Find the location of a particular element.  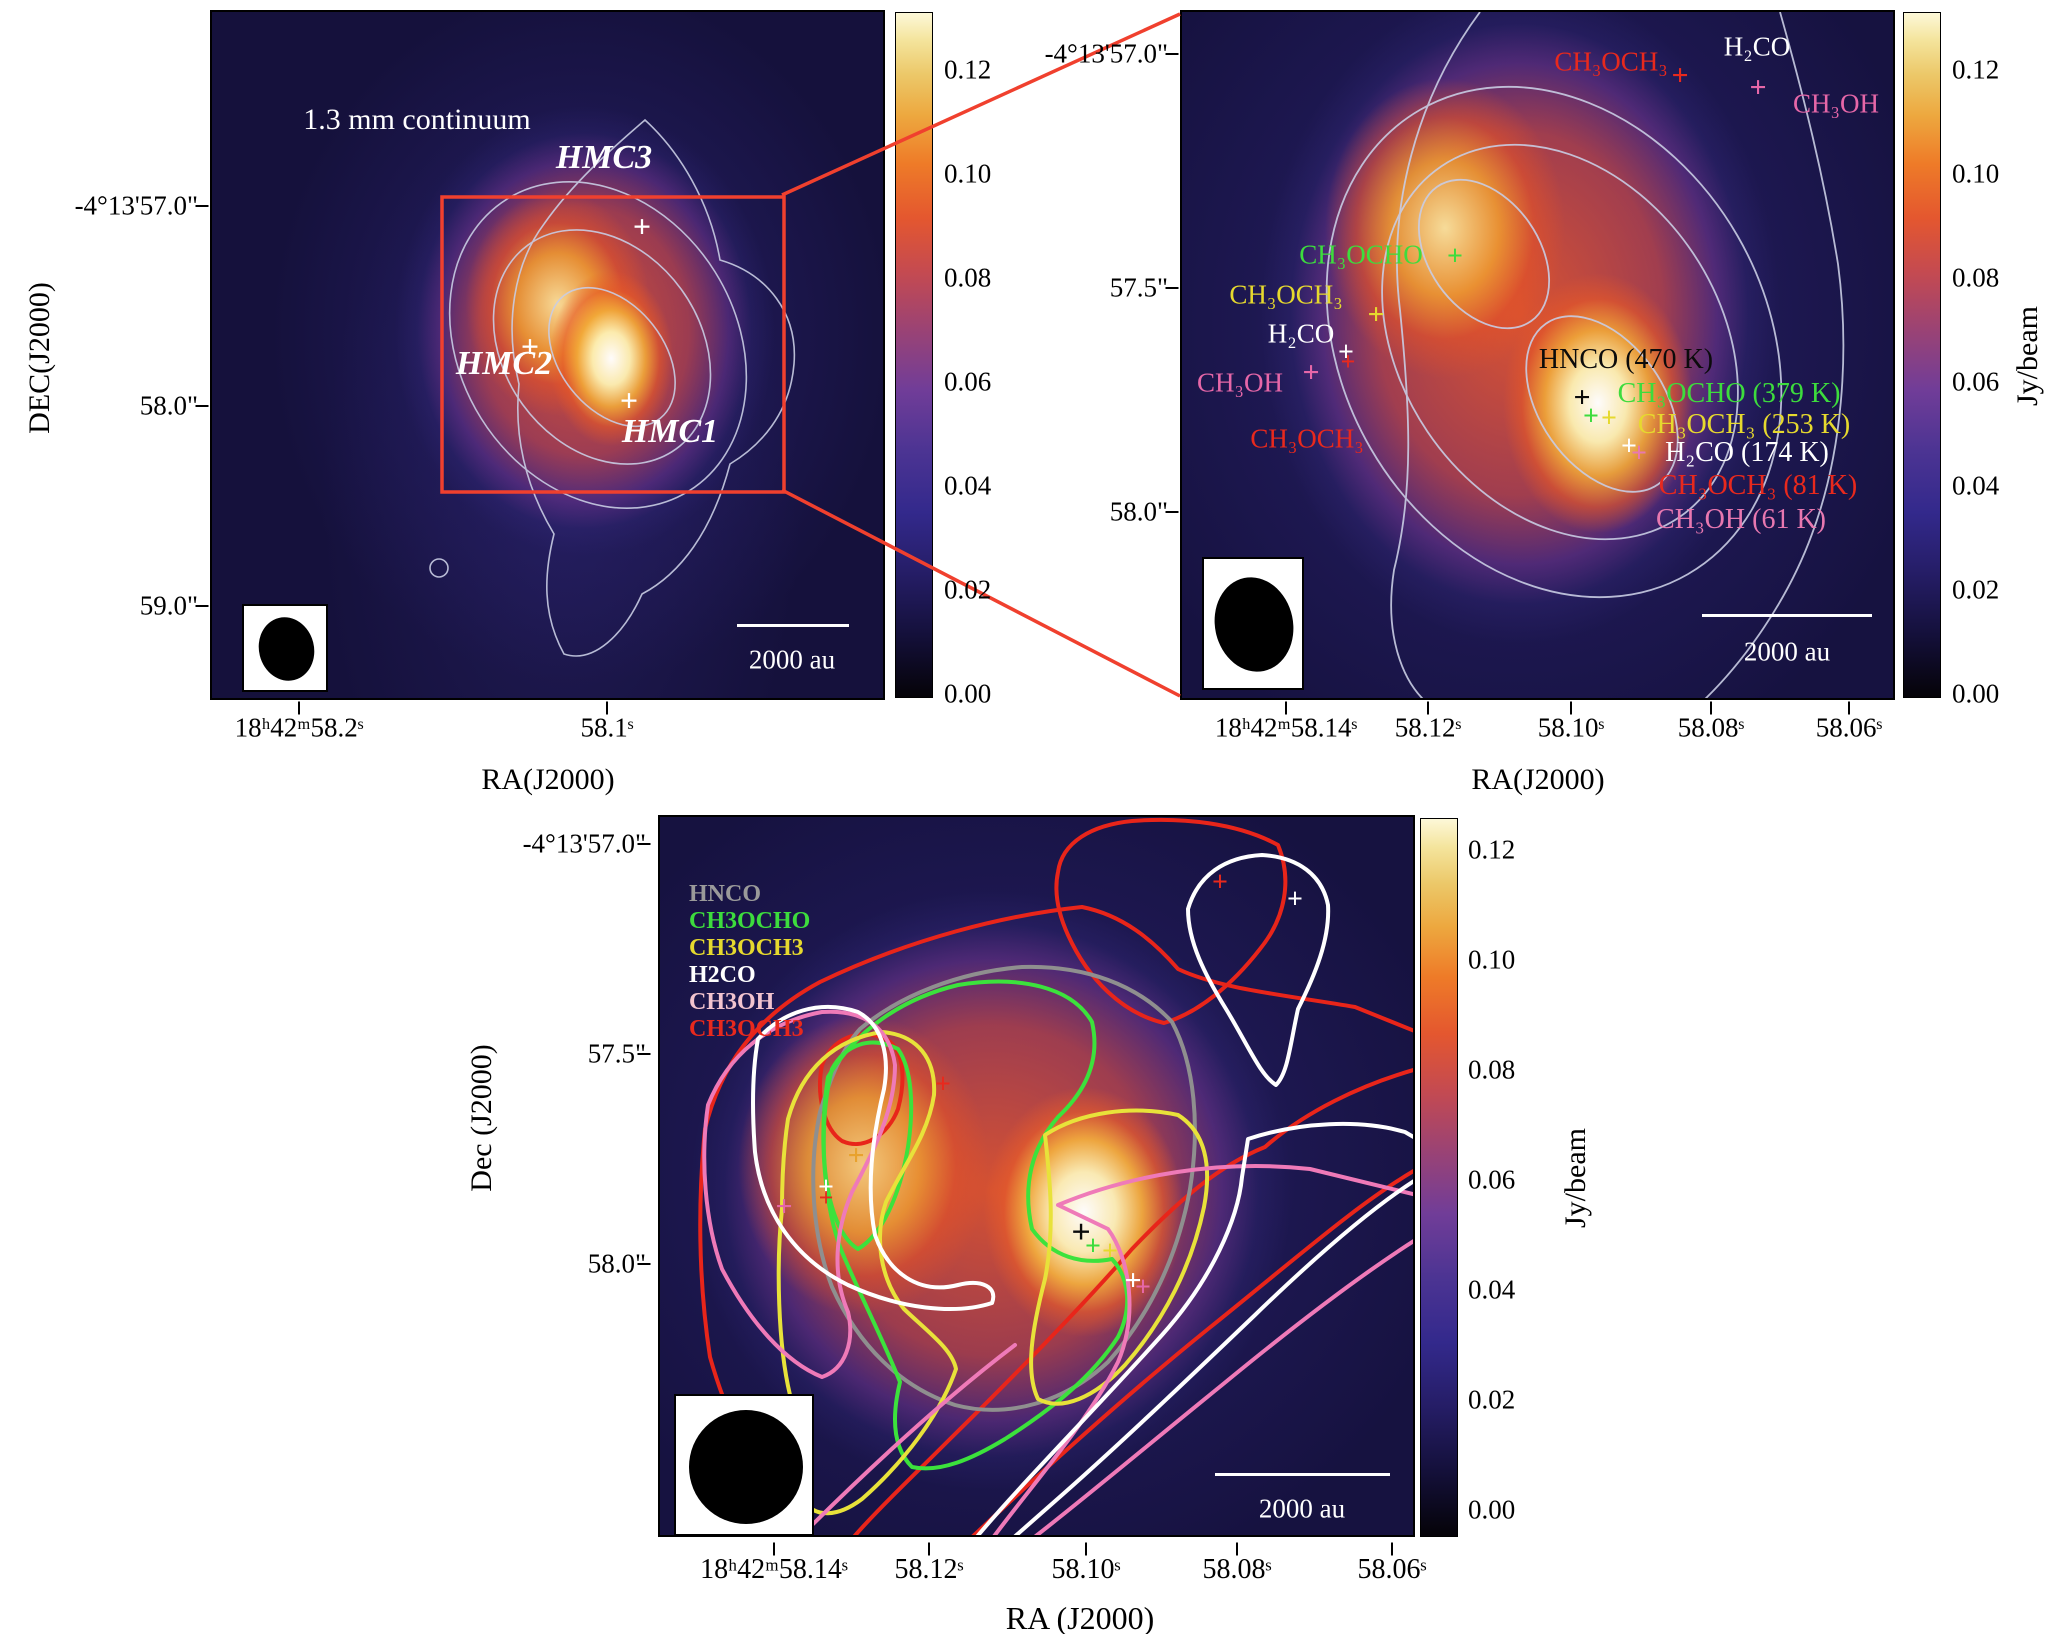

colorbar-overlay is located at coordinates (1439, 1177).